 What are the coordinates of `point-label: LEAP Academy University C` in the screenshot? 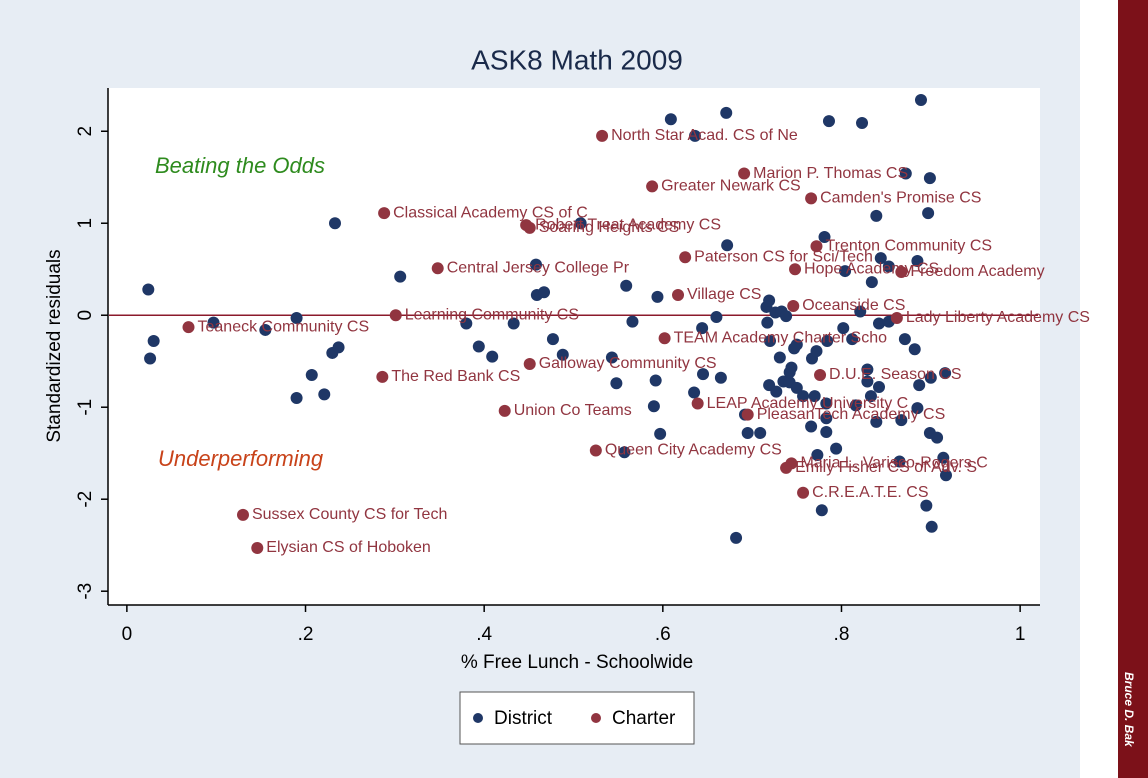 It's located at (808, 403).